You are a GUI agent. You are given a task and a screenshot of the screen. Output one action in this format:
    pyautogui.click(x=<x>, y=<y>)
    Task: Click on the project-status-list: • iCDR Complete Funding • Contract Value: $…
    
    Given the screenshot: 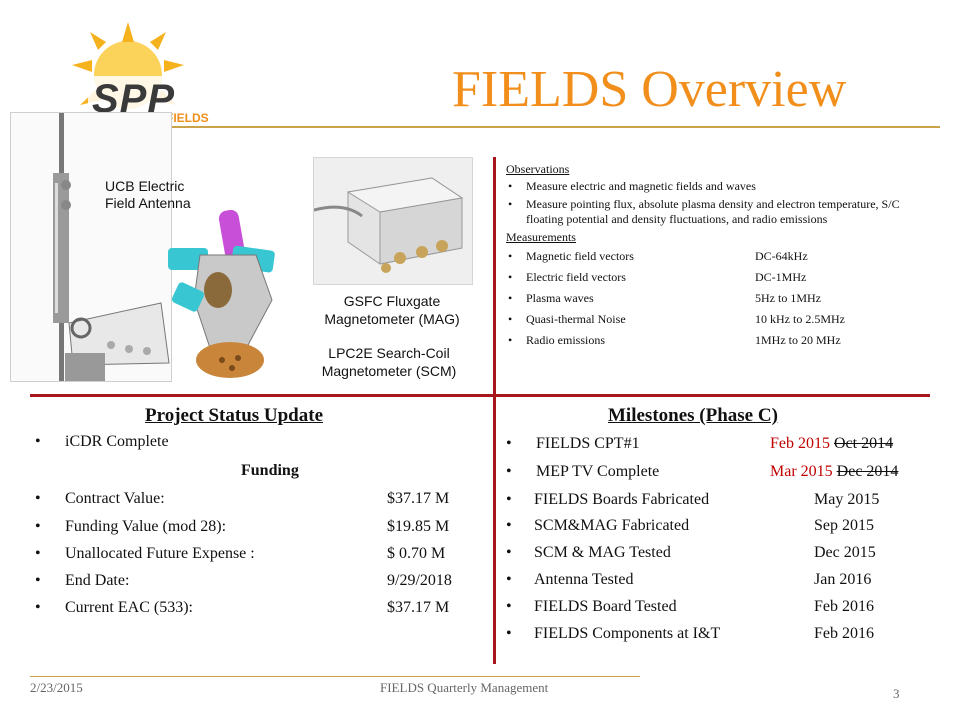 What is the action you would take?
    pyautogui.click(x=243, y=524)
    